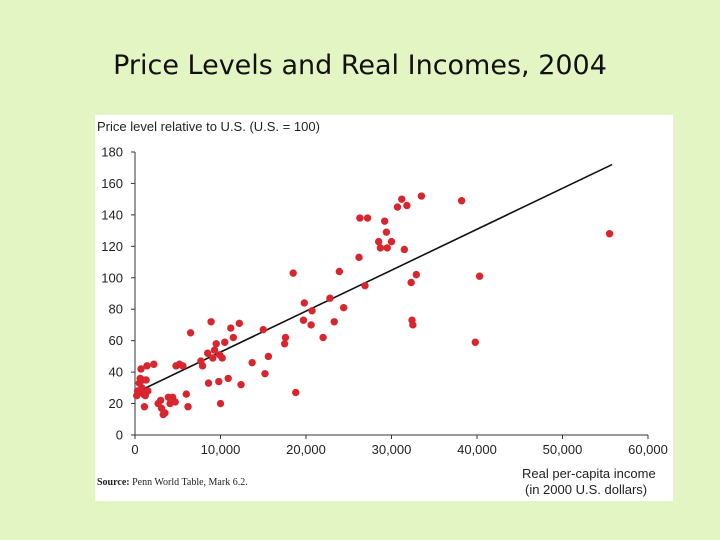 The height and width of the screenshot is (540, 720). I want to click on x-tick-label: 0, so click(134, 449).